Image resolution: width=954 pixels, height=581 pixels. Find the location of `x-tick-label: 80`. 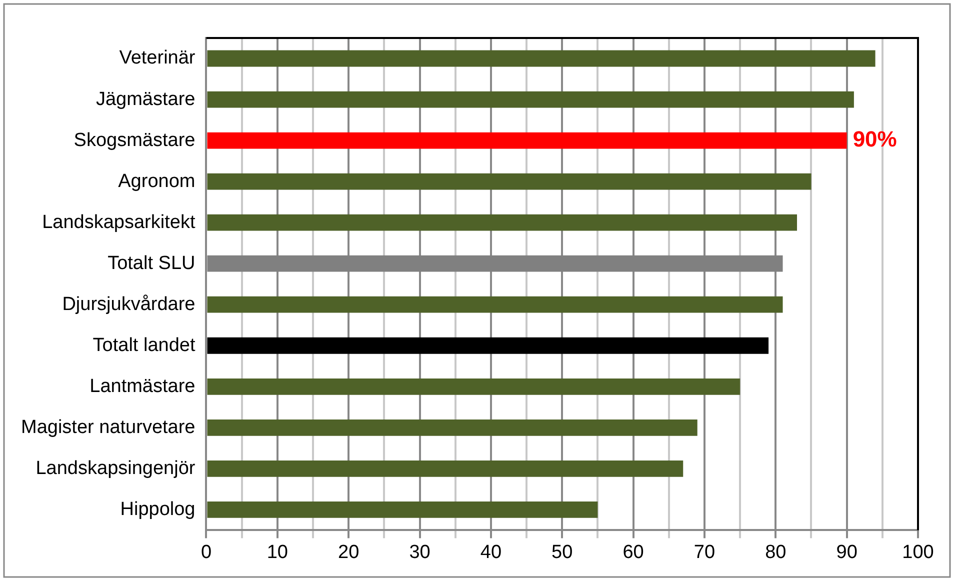

x-tick-label: 80 is located at coordinates (775, 552).